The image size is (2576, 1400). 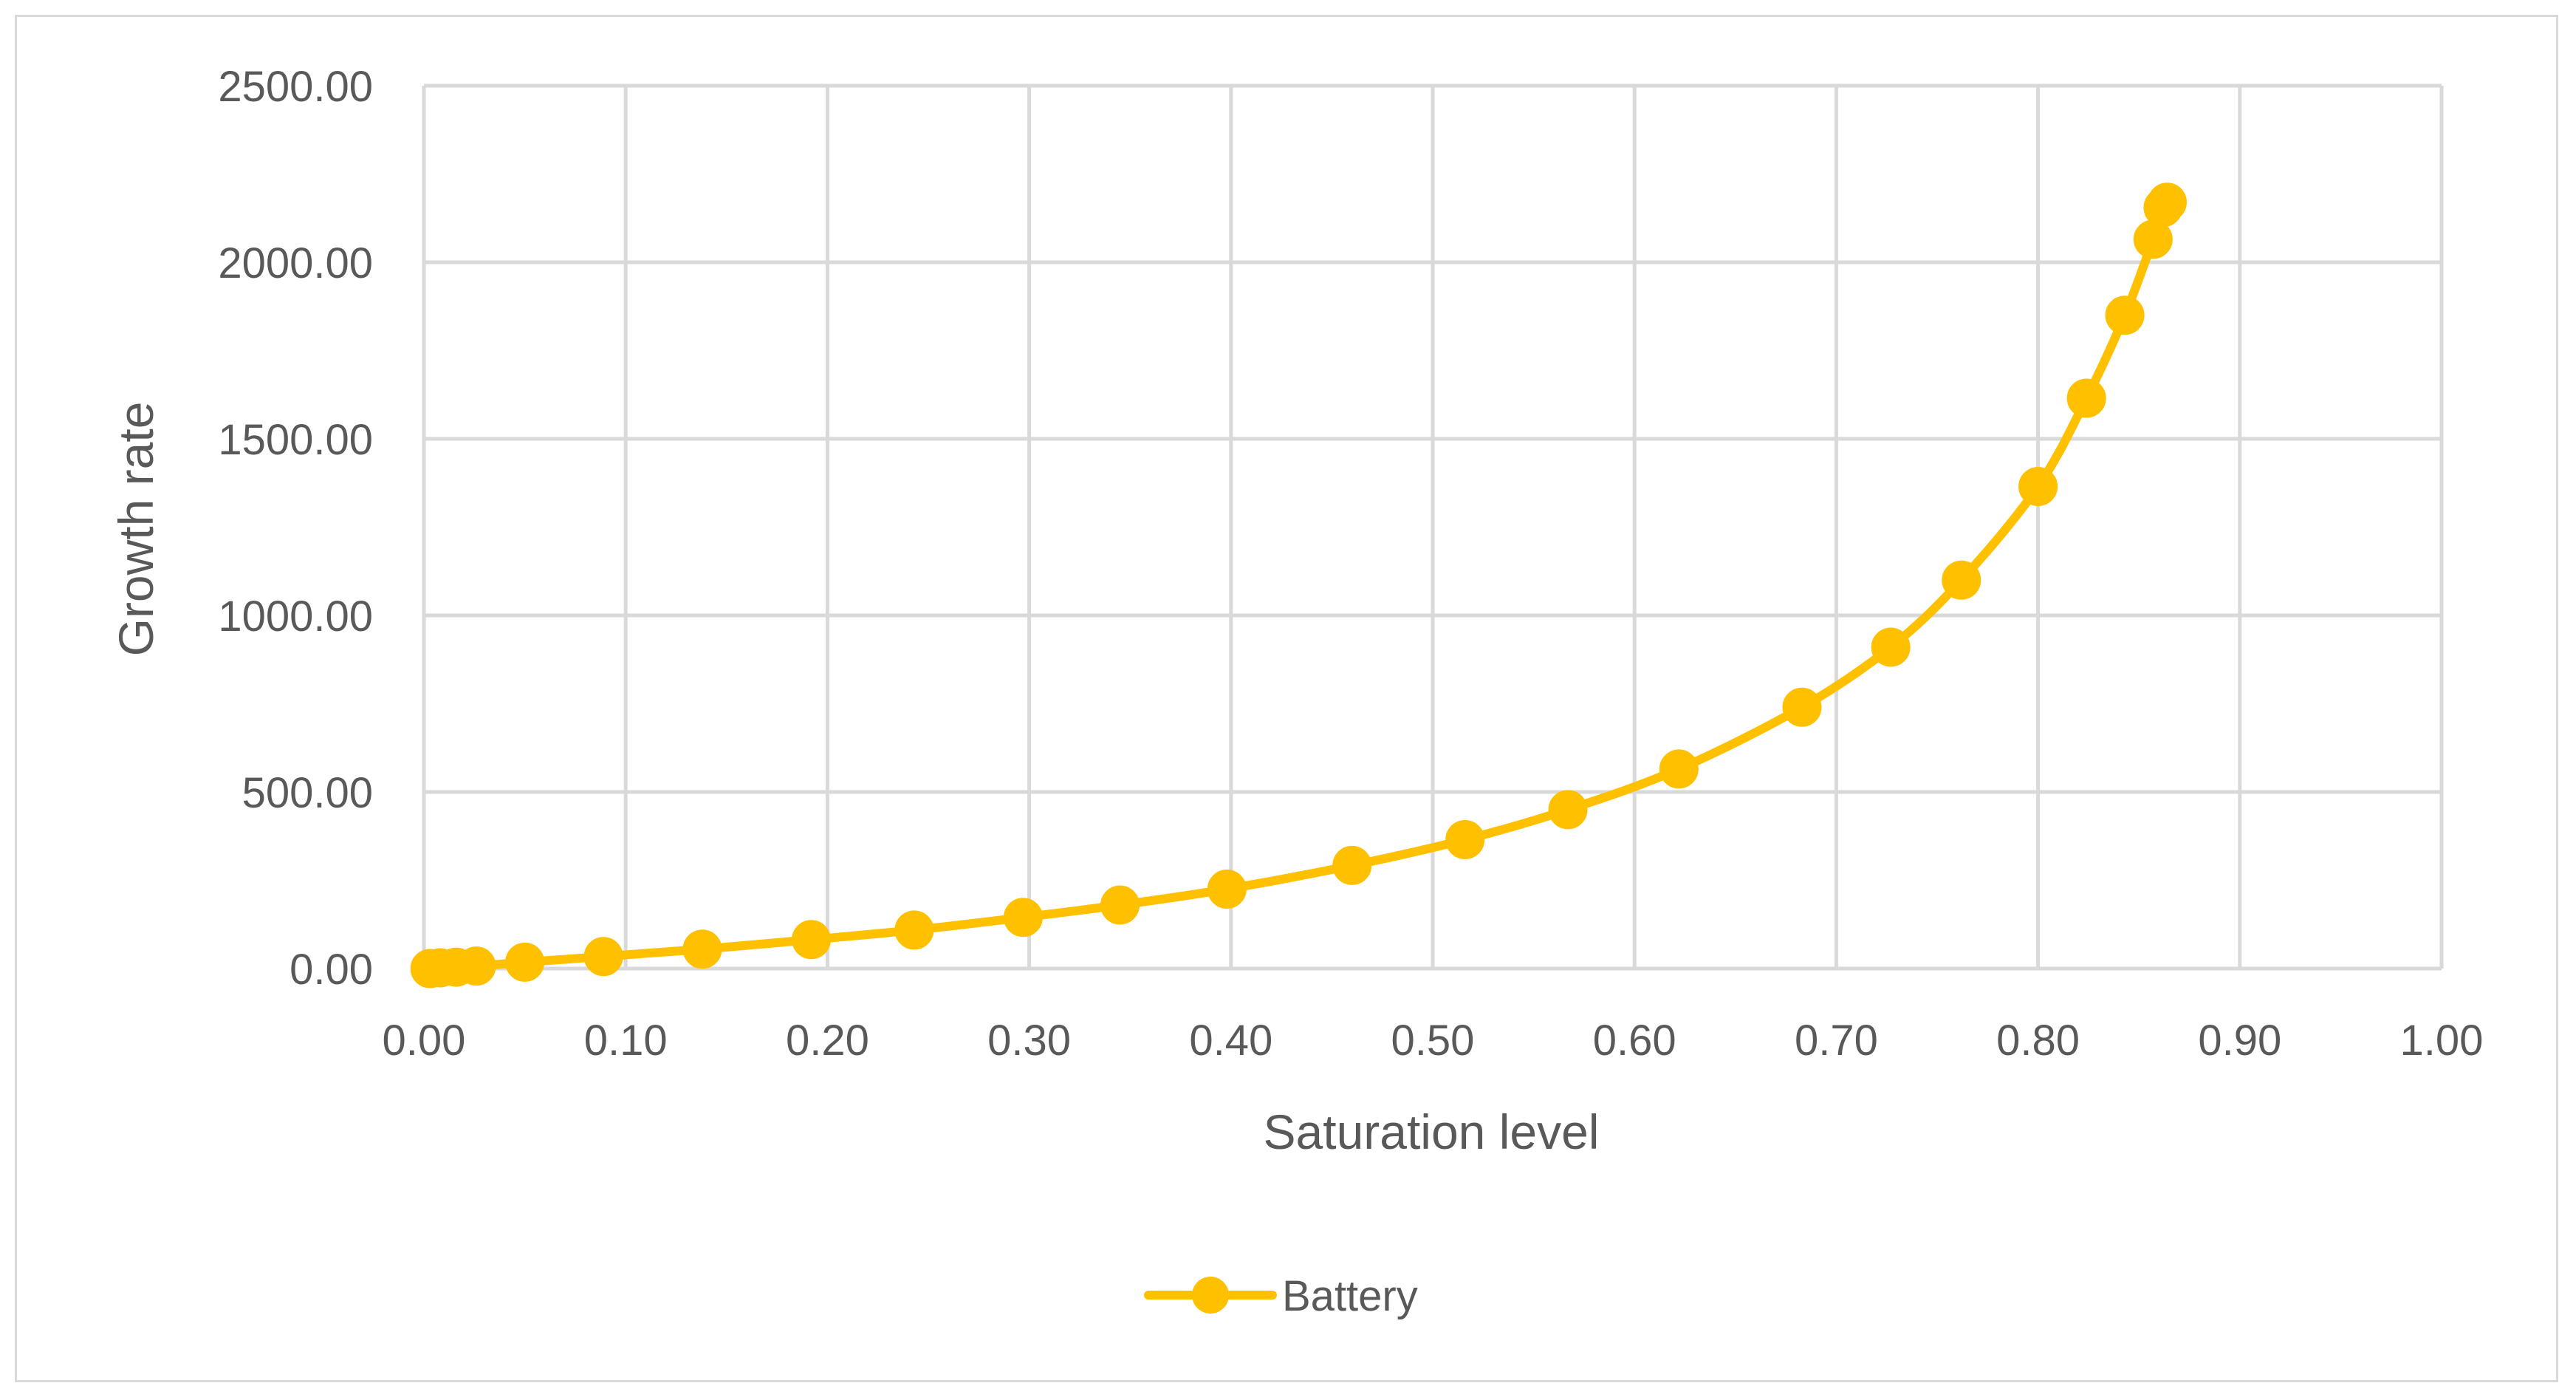 I want to click on legend-label-battery: Battery, so click(x=1350, y=1296).